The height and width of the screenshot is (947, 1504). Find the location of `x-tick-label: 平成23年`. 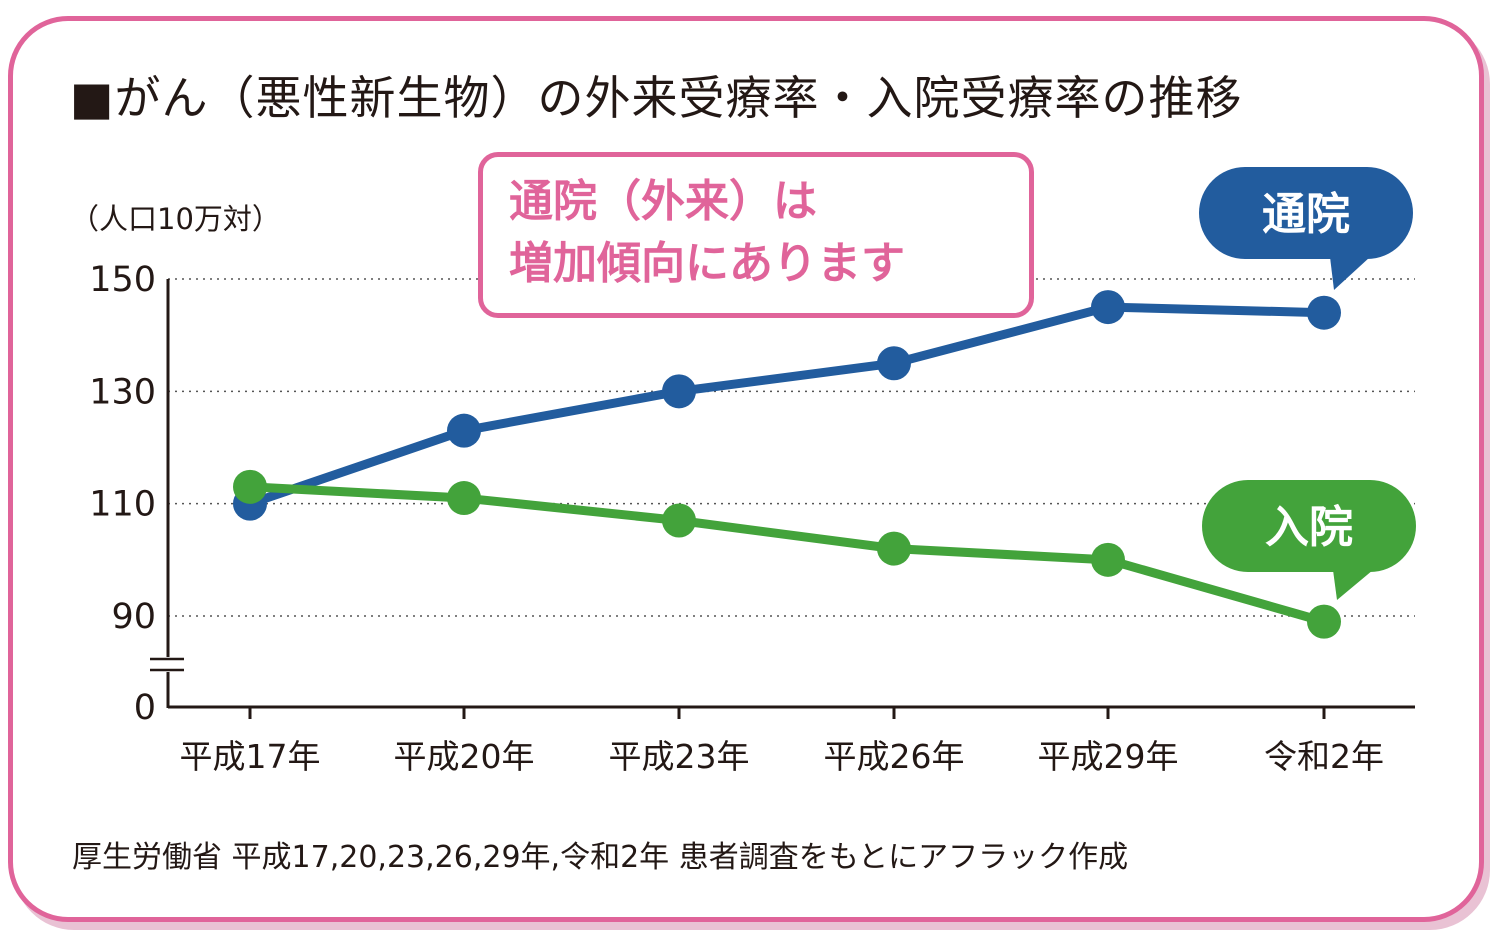

x-tick-label: 平成23年 is located at coordinates (679, 756).